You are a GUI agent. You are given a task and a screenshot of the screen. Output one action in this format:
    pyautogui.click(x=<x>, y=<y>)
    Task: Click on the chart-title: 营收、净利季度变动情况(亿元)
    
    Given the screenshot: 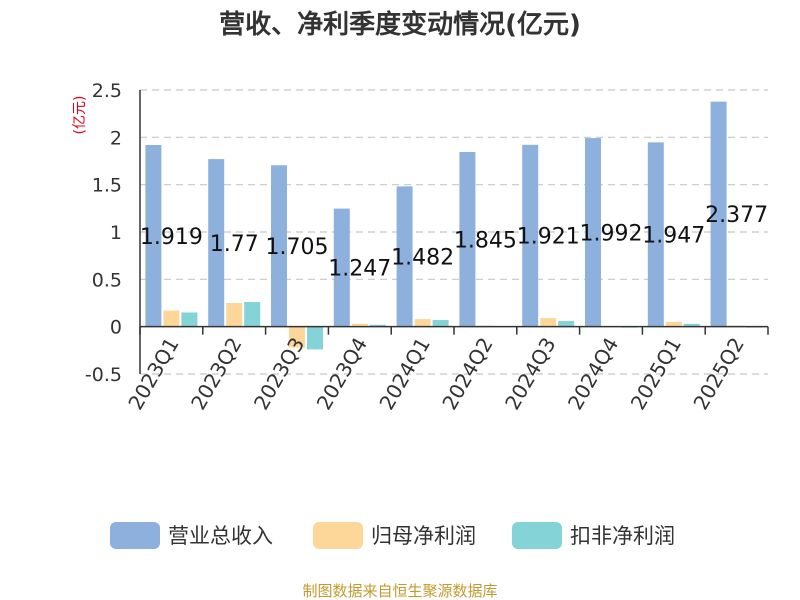 What is the action you would take?
    pyautogui.click(x=400, y=24)
    